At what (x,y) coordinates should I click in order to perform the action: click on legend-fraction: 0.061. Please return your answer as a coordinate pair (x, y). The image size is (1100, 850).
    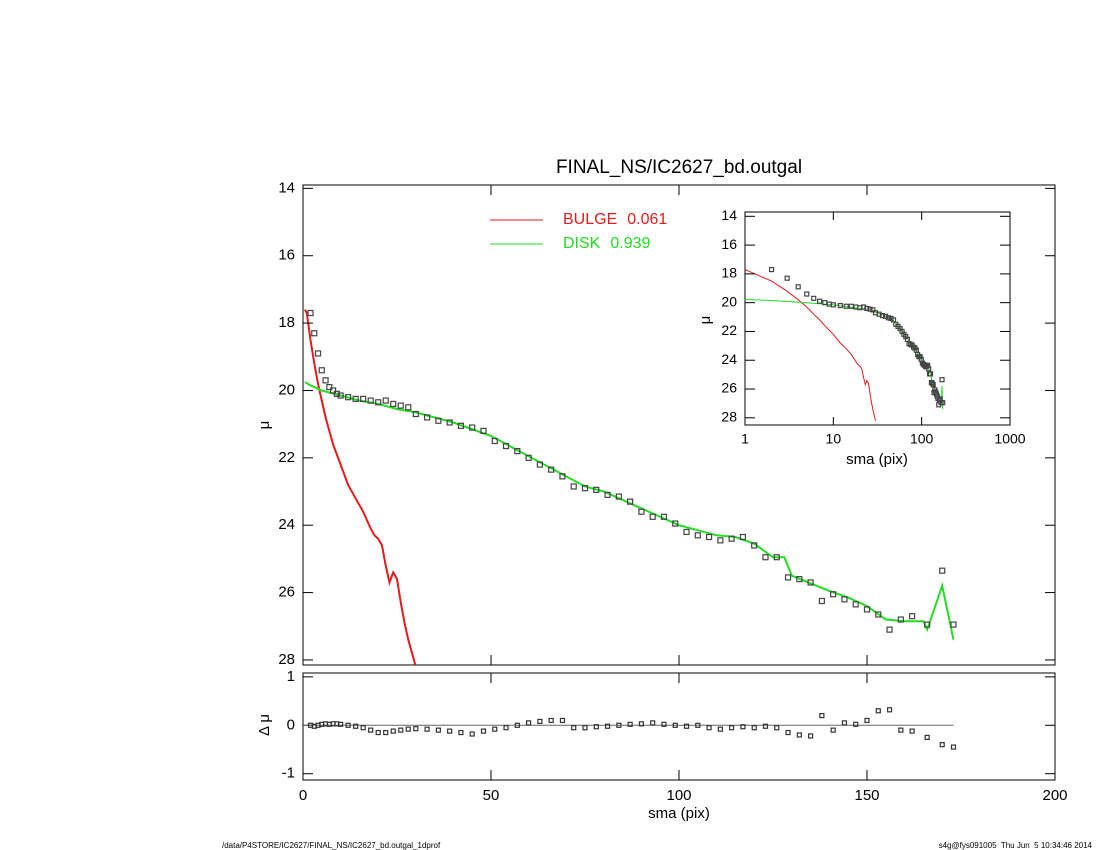
    Looking at the image, I should click on (647, 219).